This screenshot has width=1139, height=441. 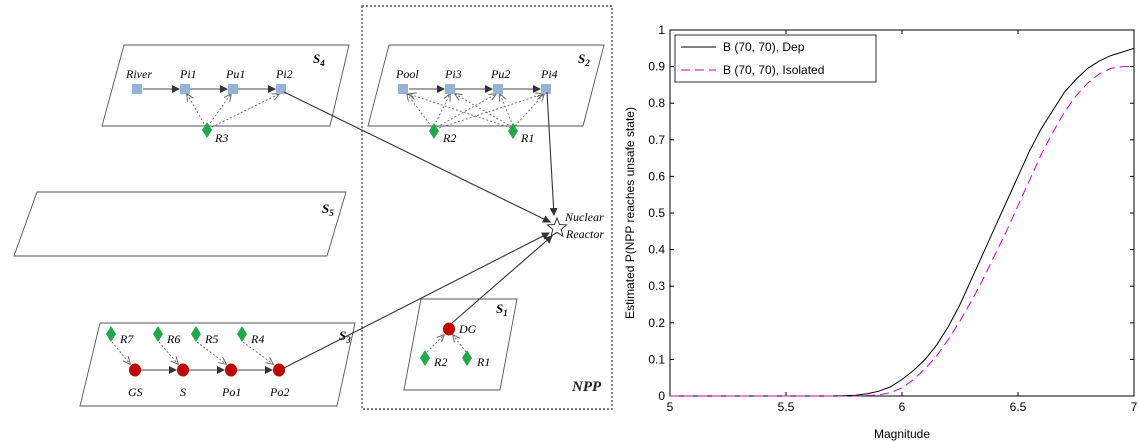 I want to click on r4-label: R4, so click(x=257, y=339).